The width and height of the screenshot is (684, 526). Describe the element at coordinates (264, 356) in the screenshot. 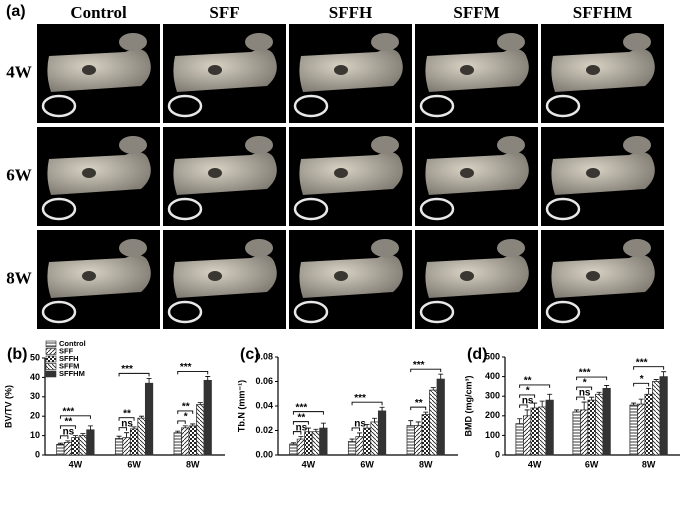

I see `y-tick-label: 0.08` at that location.